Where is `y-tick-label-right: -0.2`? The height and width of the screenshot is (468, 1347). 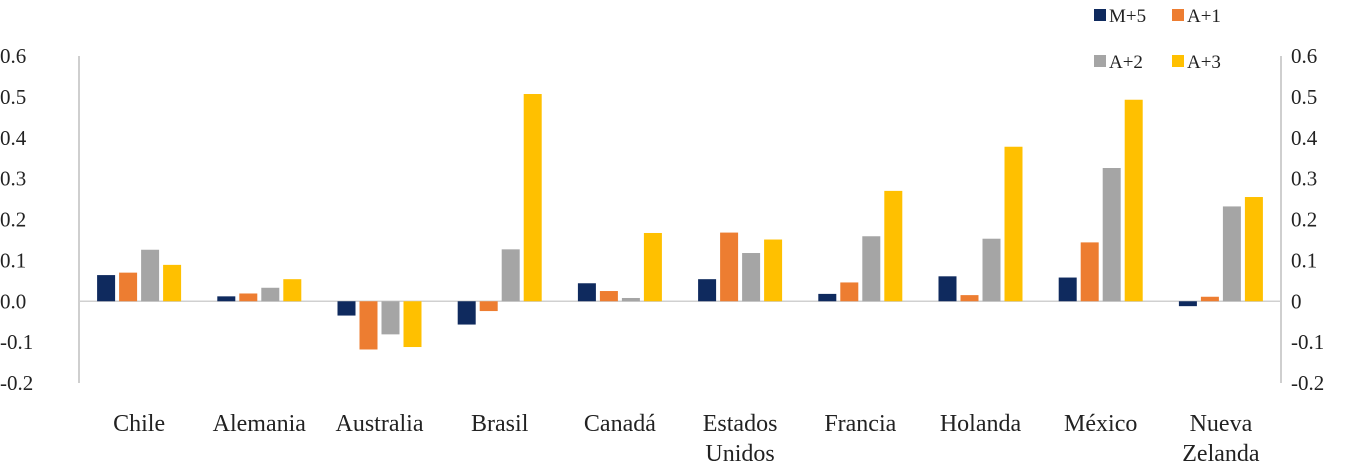
y-tick-label-right: -0.2 is located at coordinates (1307, 383).